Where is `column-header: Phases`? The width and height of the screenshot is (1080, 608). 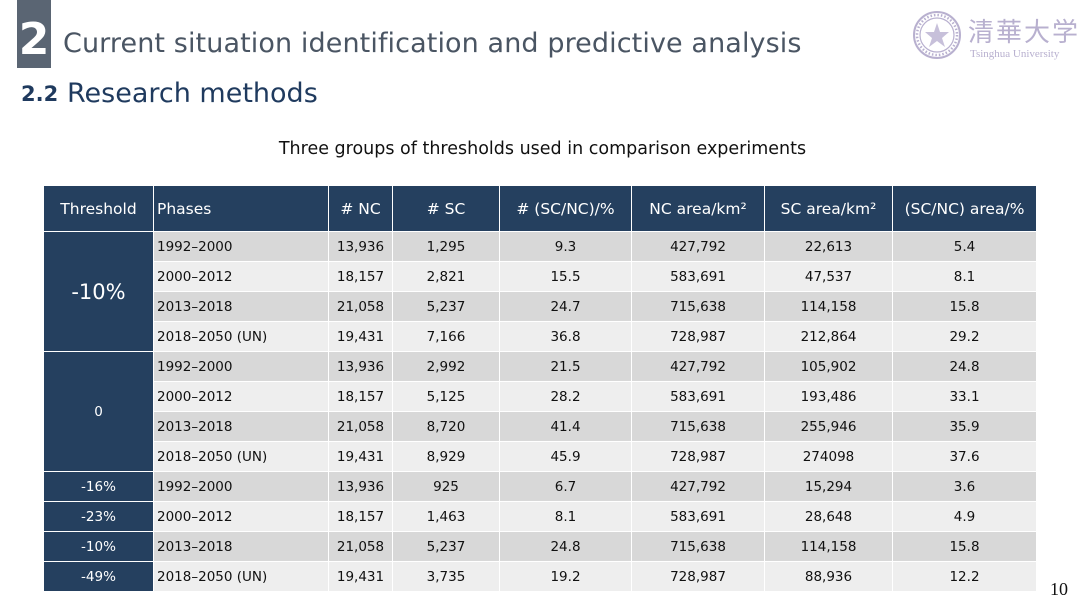 column-header: Phases is located at coordinates (241, 208).